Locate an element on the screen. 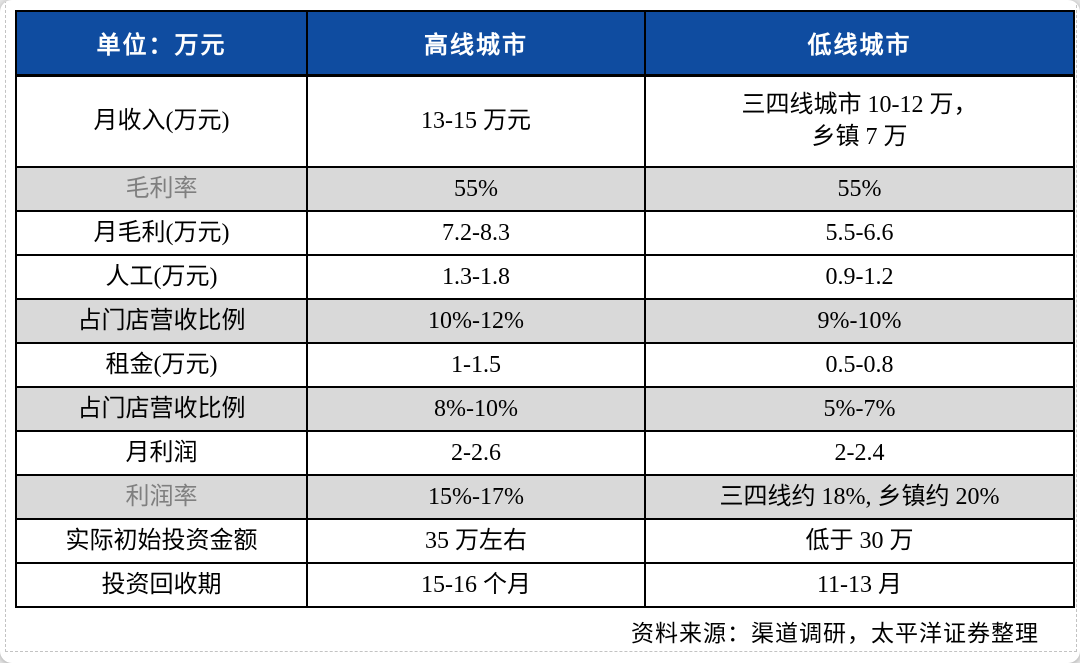 This screenshot has width=1080, height=663. high-tier-value-cell: 7.2-8.3 is located at coordinates (476, 233).